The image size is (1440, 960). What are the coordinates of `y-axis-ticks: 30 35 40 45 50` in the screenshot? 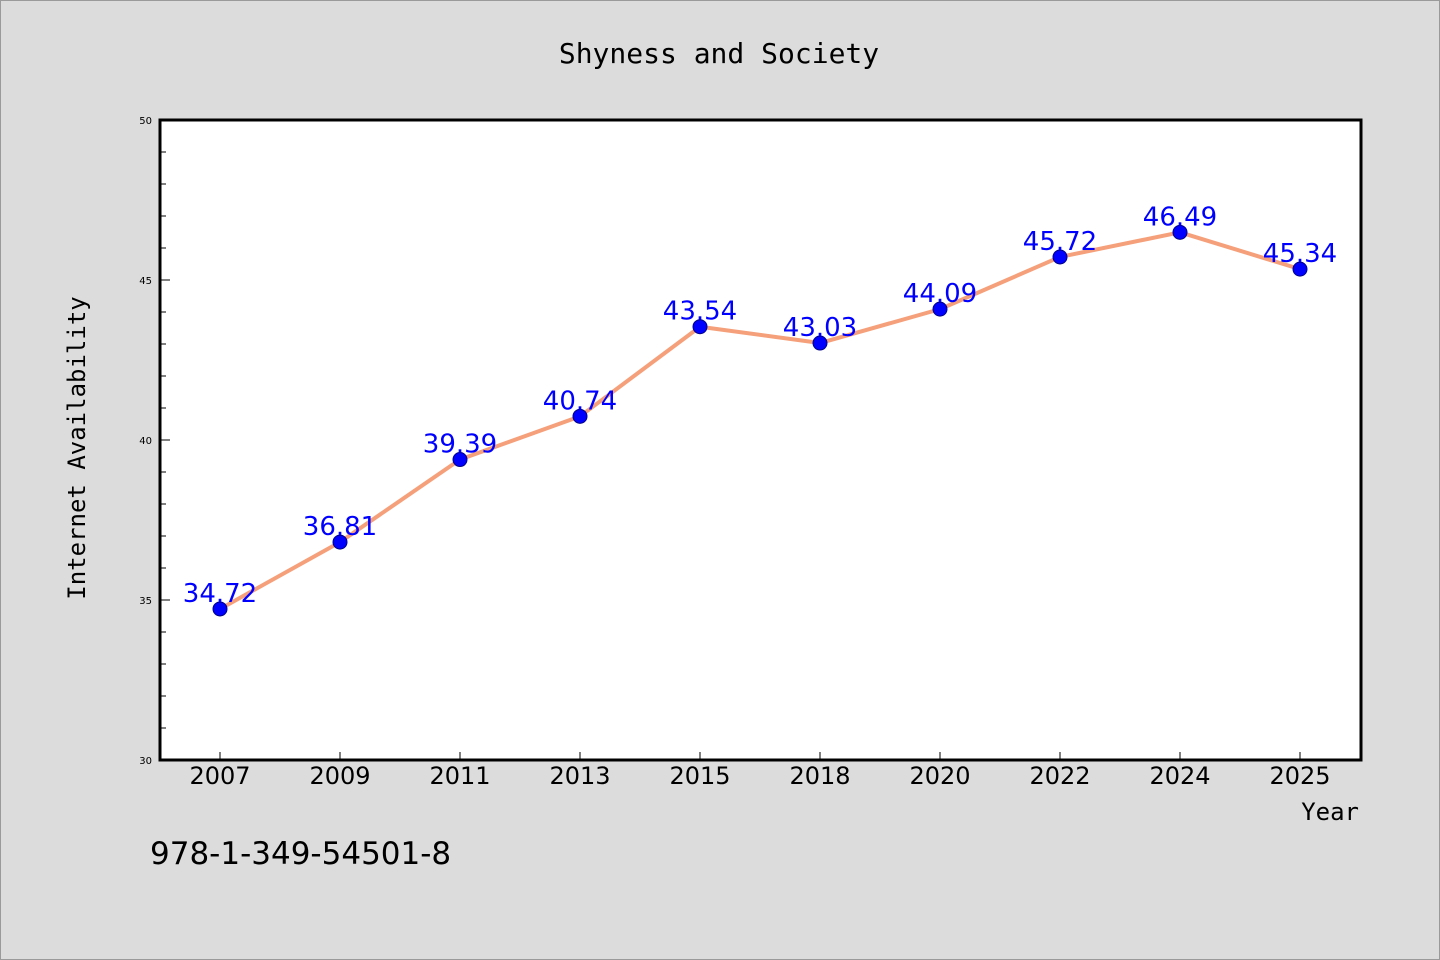 It's located at (154, 441).